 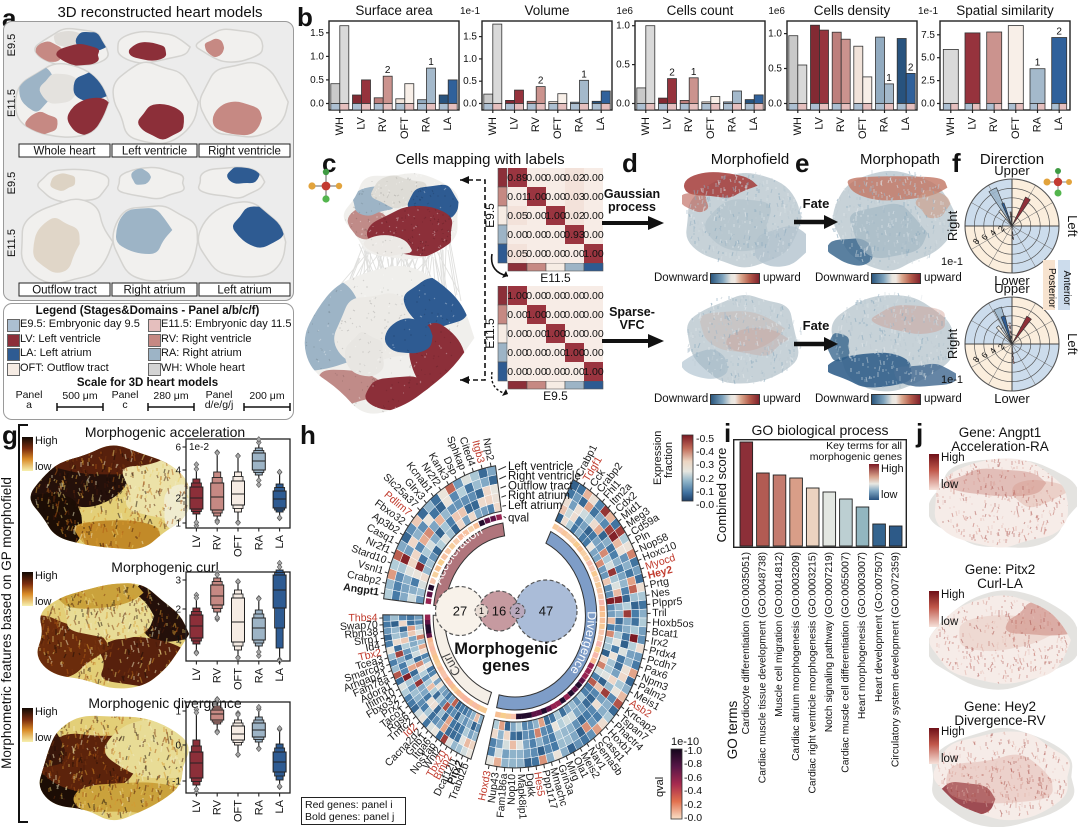 What do you see at coordinates (779, 634) in the screenshot?
I see `svg-text:Muscle cell migration (GO:0014: Muscle cell migration (GO:0014812)` at bounding box center [779, 634].